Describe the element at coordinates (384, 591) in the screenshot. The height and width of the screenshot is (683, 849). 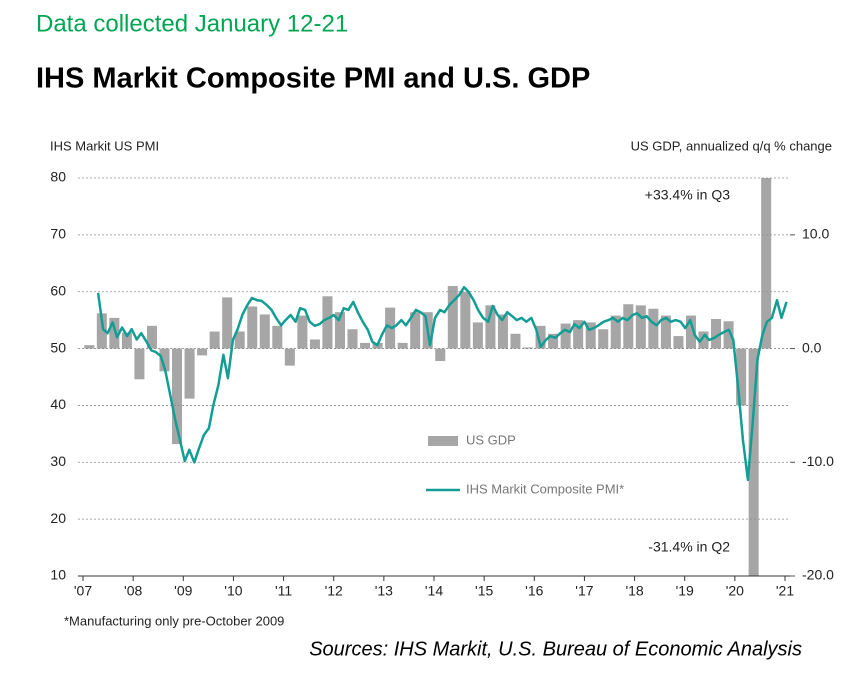
I see `x-tick-label: '13` at that location.